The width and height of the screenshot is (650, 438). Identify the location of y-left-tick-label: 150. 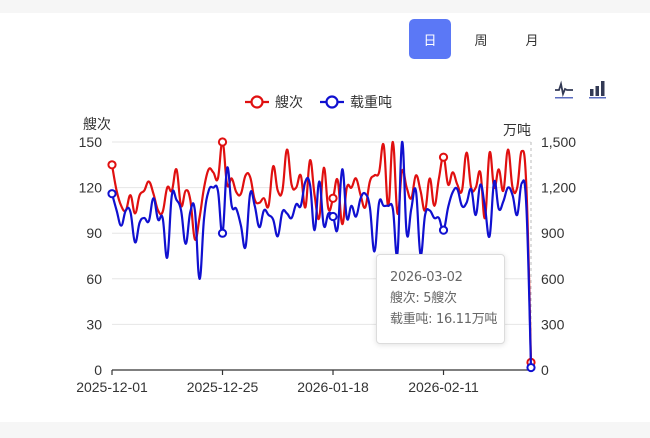
(91, 142).